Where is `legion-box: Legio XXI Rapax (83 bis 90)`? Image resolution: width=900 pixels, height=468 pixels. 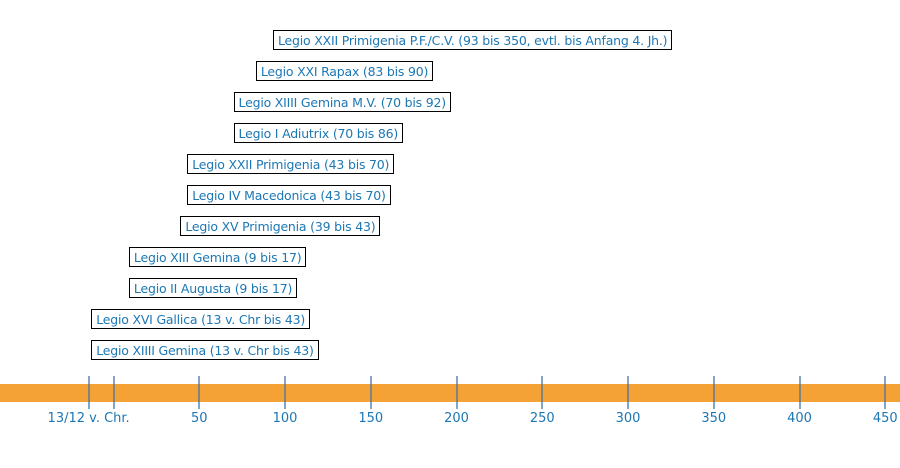 legion-box: Legio XXI Rapax (83 bis 90) is located at coordinates (344, 71).